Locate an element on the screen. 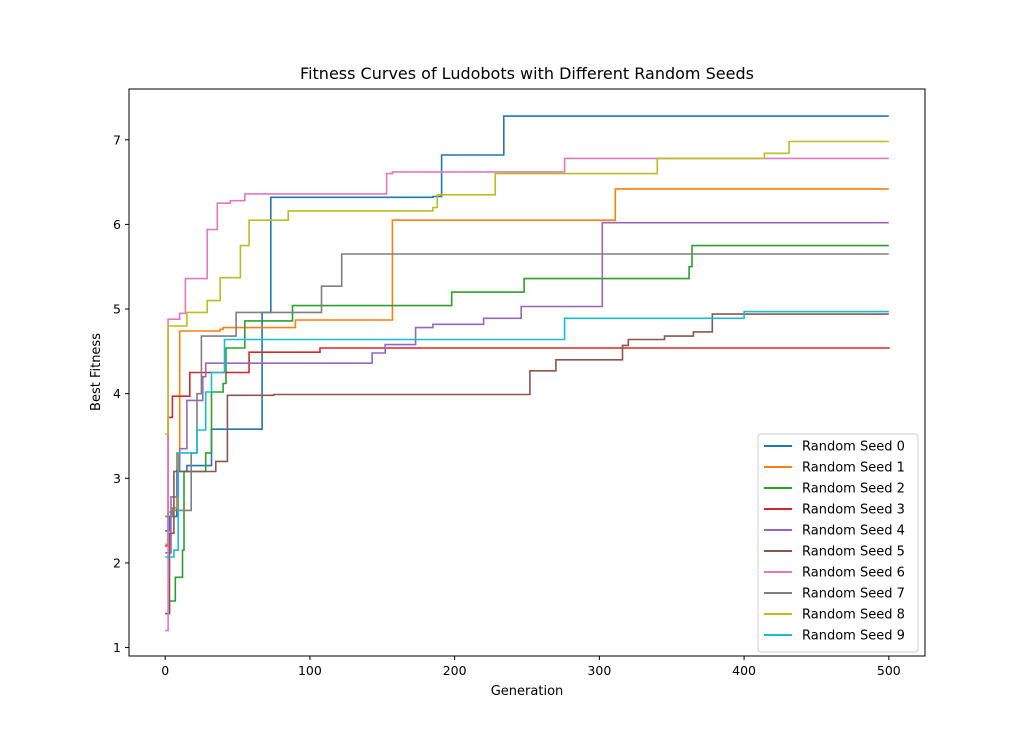  legend-label: Random Seed 9 is located at coordinates (853, 636).